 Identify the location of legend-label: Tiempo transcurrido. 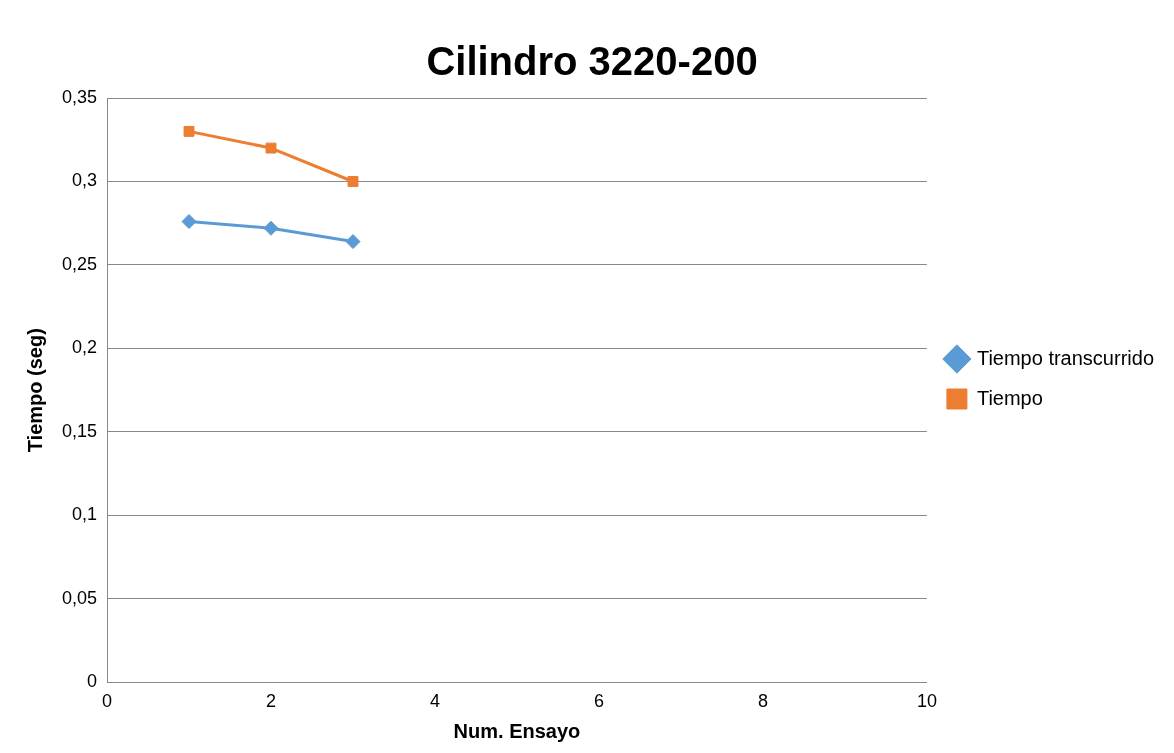
(1065, 357).